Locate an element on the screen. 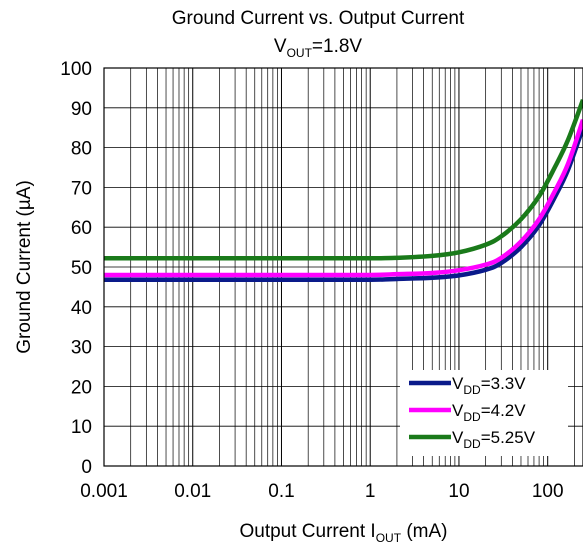  y-tick-label: 40 is located at coordinates (81, 308).